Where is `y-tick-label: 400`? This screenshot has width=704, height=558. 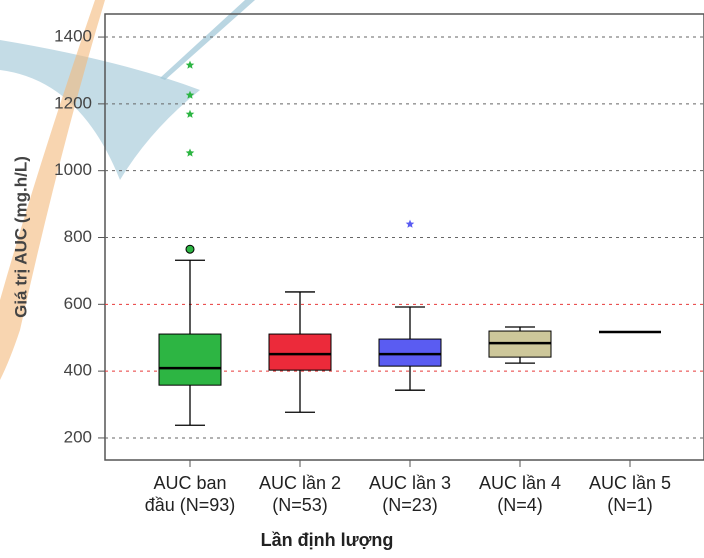 y-tick-label: 400 is located at coordinates (78, 370).